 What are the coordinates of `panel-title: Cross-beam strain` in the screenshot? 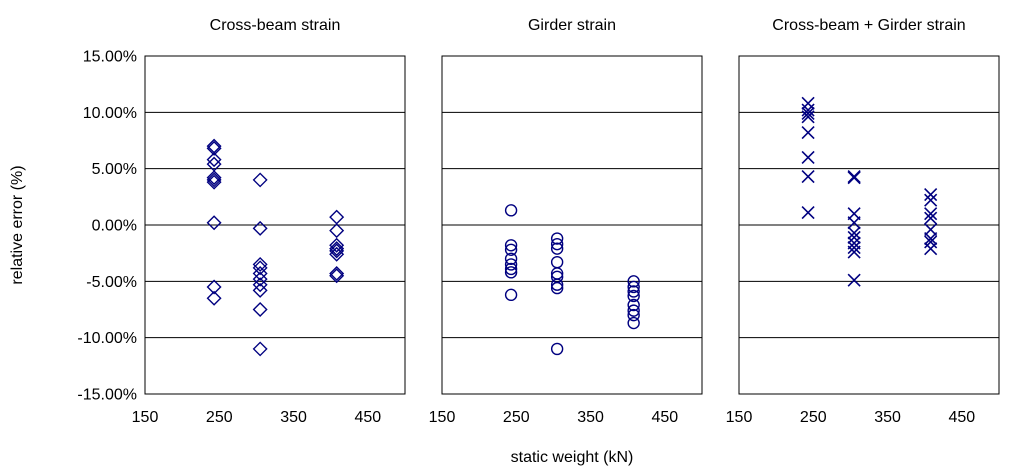 It's located at (275, 25).